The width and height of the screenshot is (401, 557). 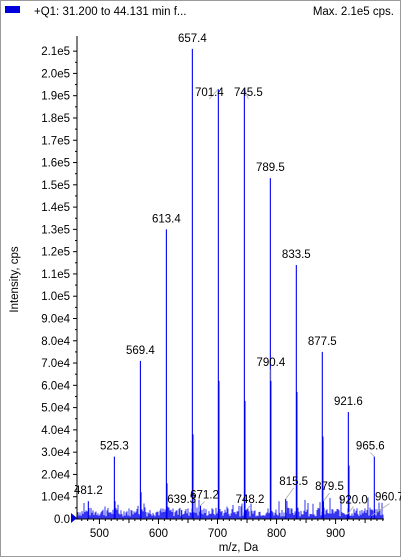 I want to click on y-axis-title: Intensity, cps, so click(x=15, y=279).